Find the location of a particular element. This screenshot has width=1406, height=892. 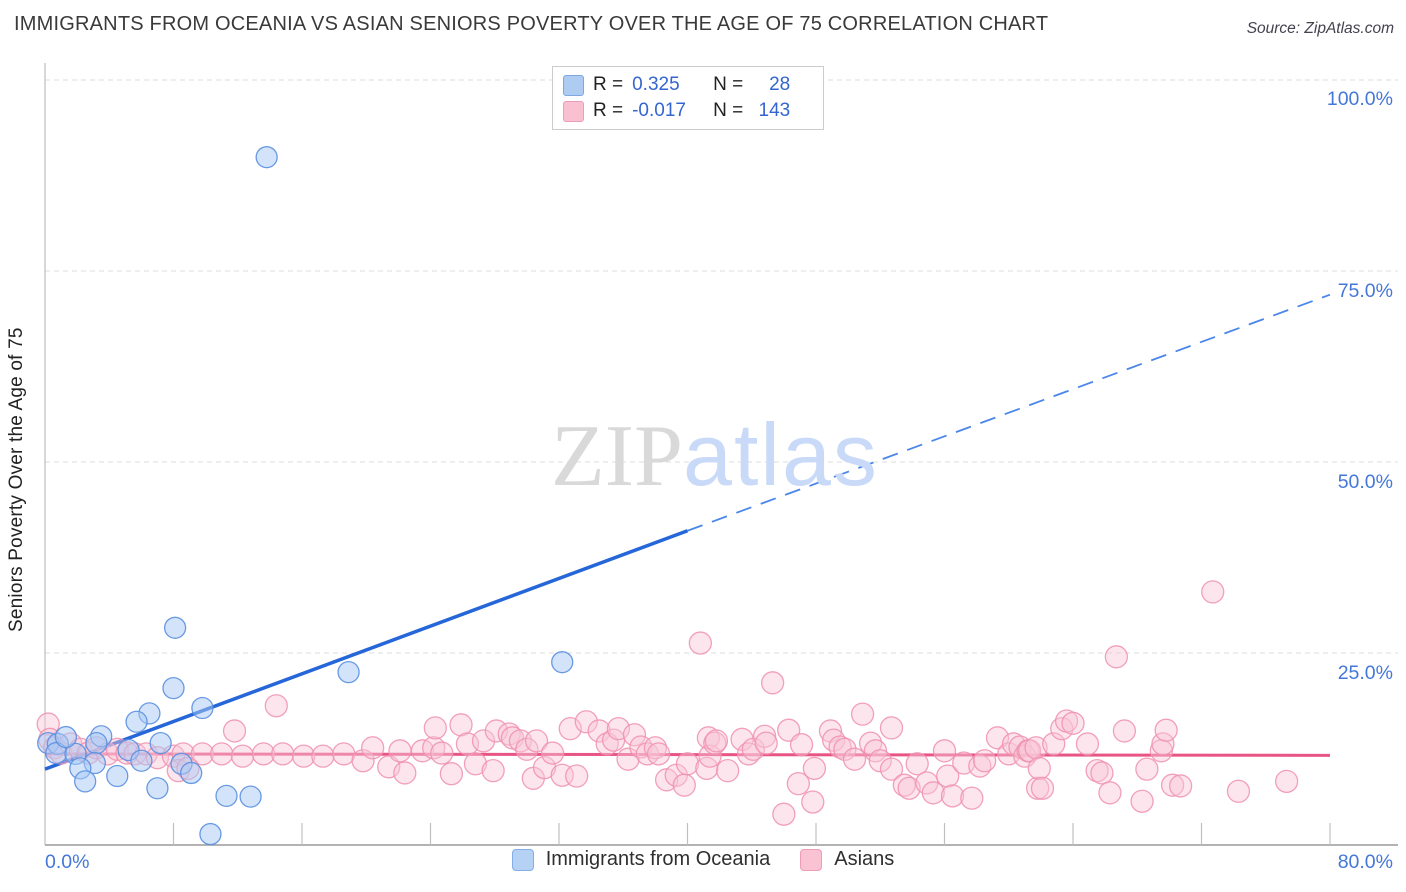

n-value-asians: 143 is located at coordinates (774, 110).